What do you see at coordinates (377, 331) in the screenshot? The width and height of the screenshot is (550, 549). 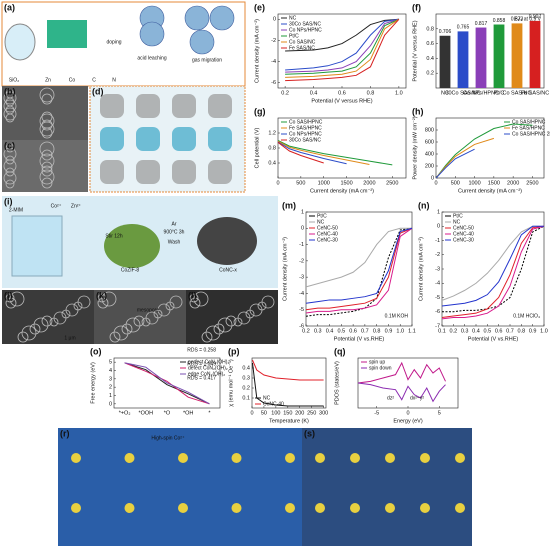 I see `x-tick-label: 0.8` at bounding box center [377, 331].